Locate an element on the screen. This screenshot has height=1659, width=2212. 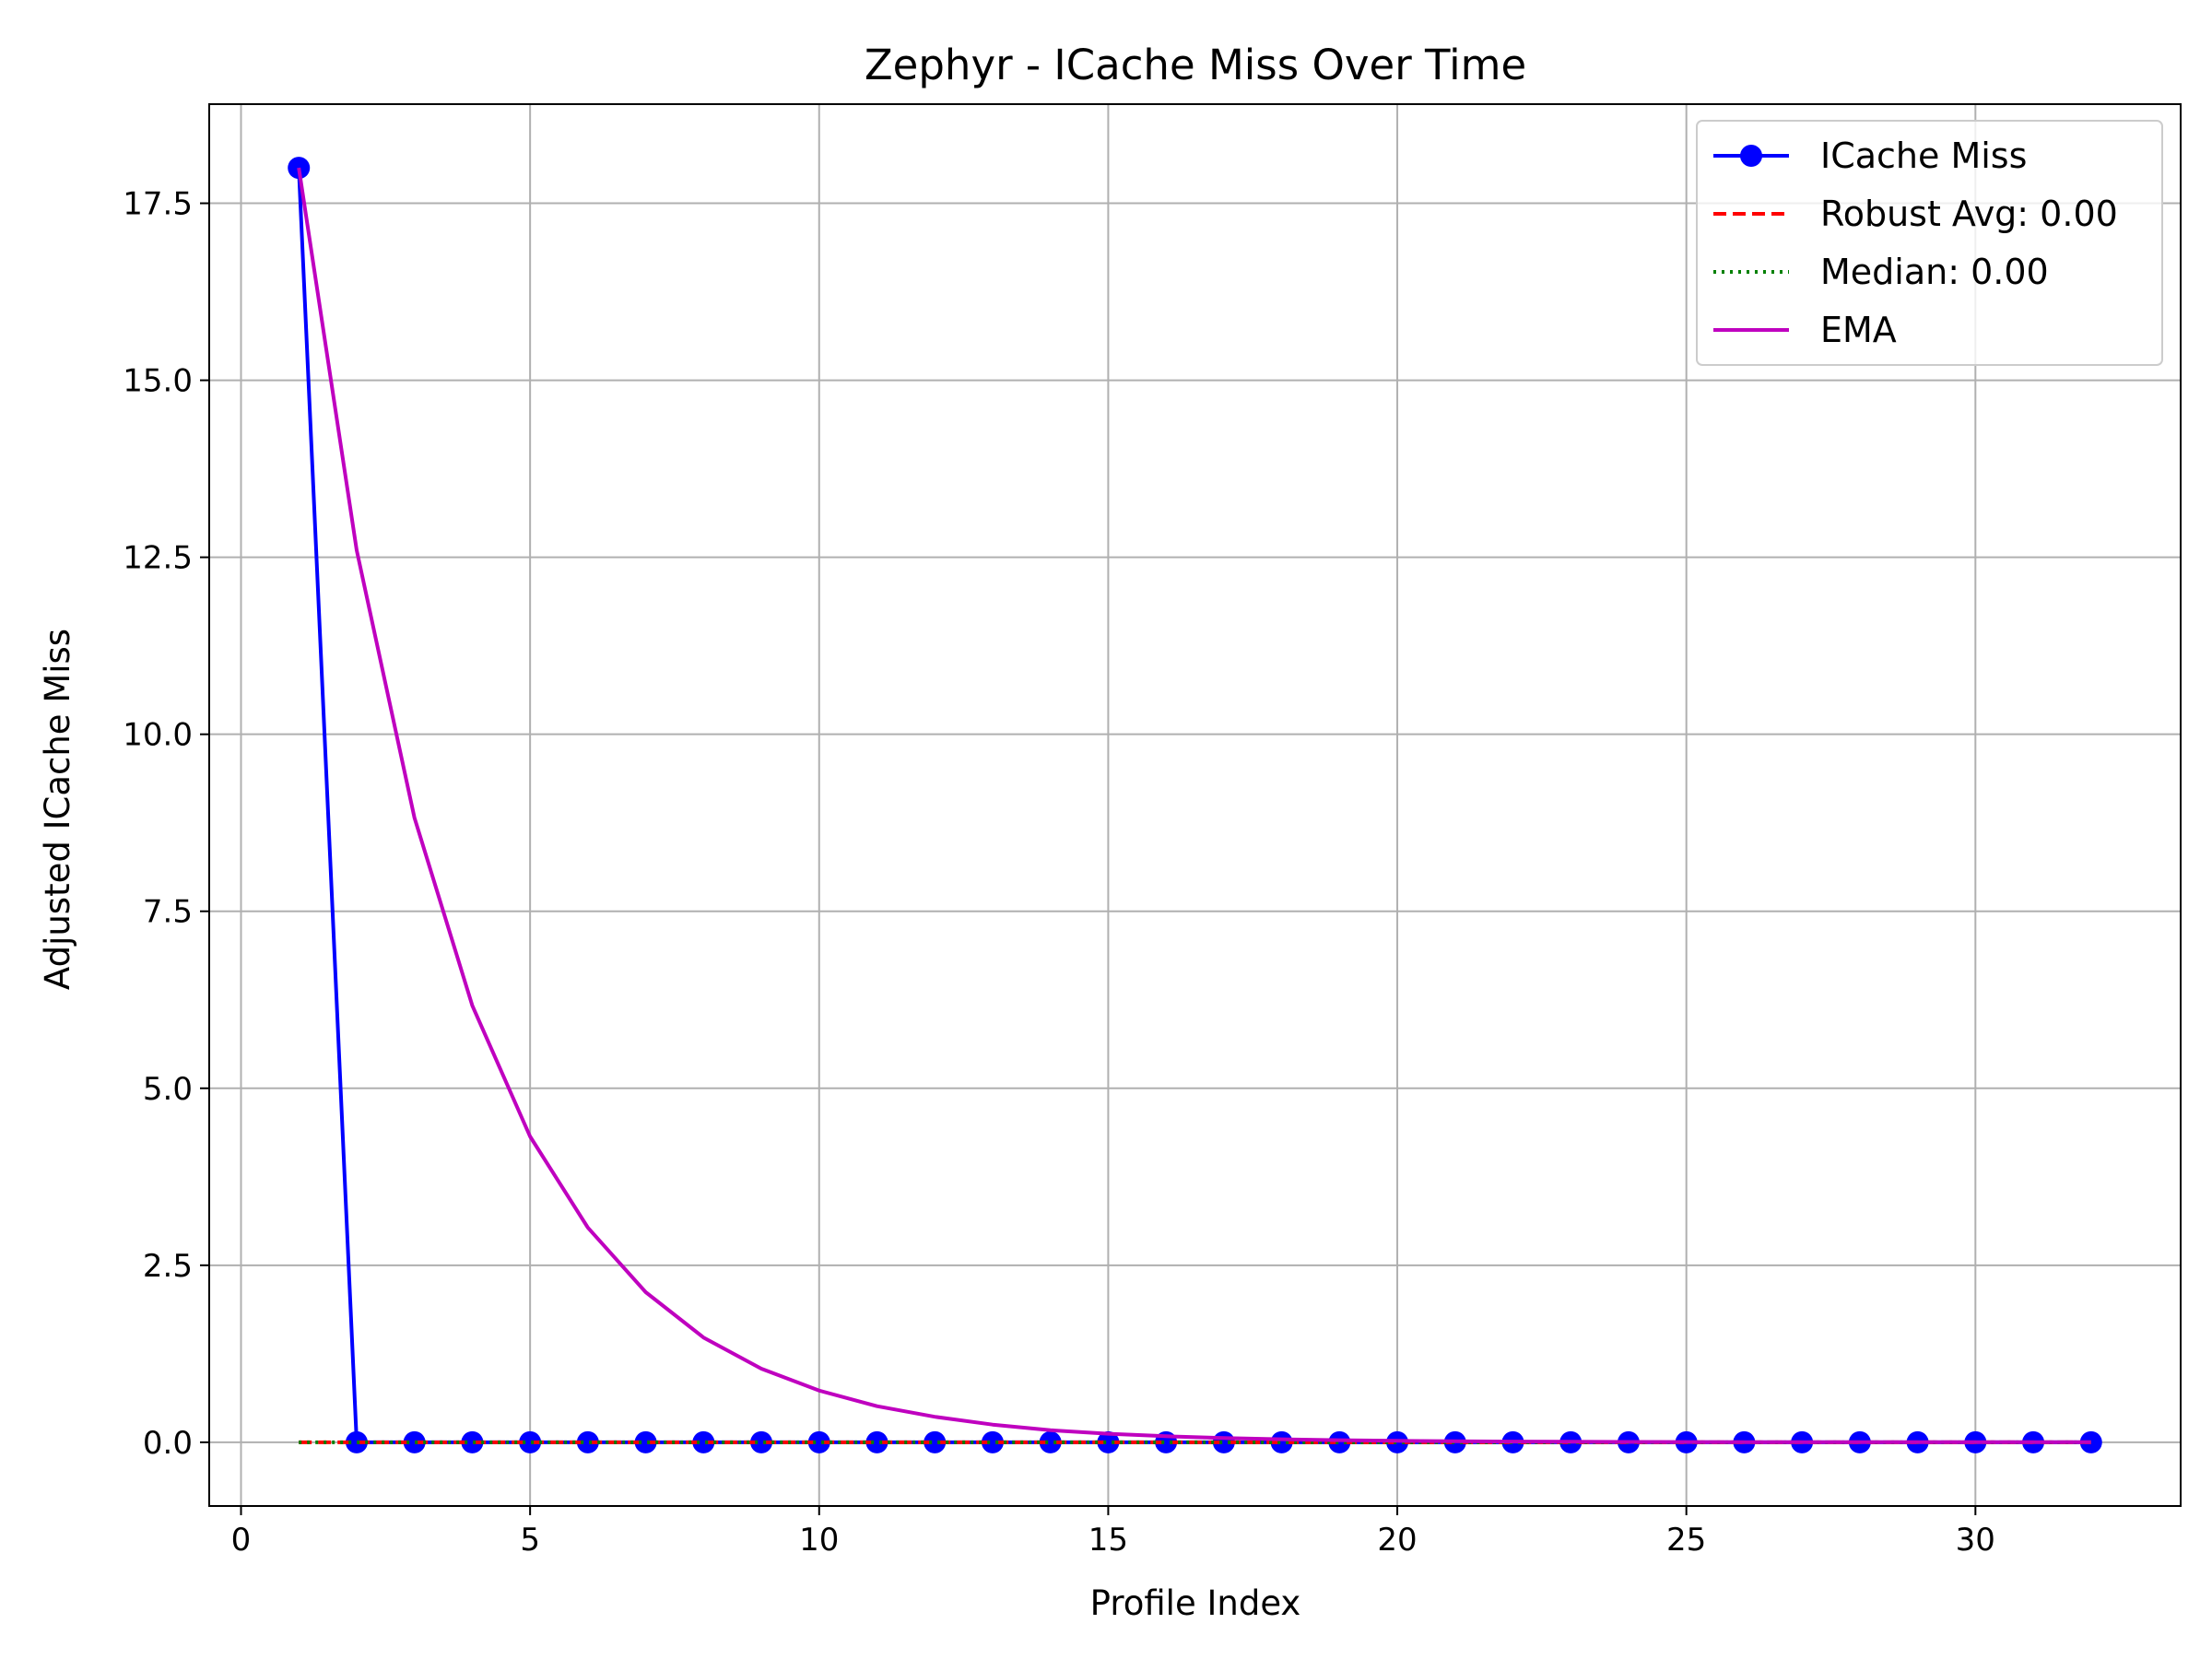
y-tick-label: 0.0 is located at coordinates (168, 1443).